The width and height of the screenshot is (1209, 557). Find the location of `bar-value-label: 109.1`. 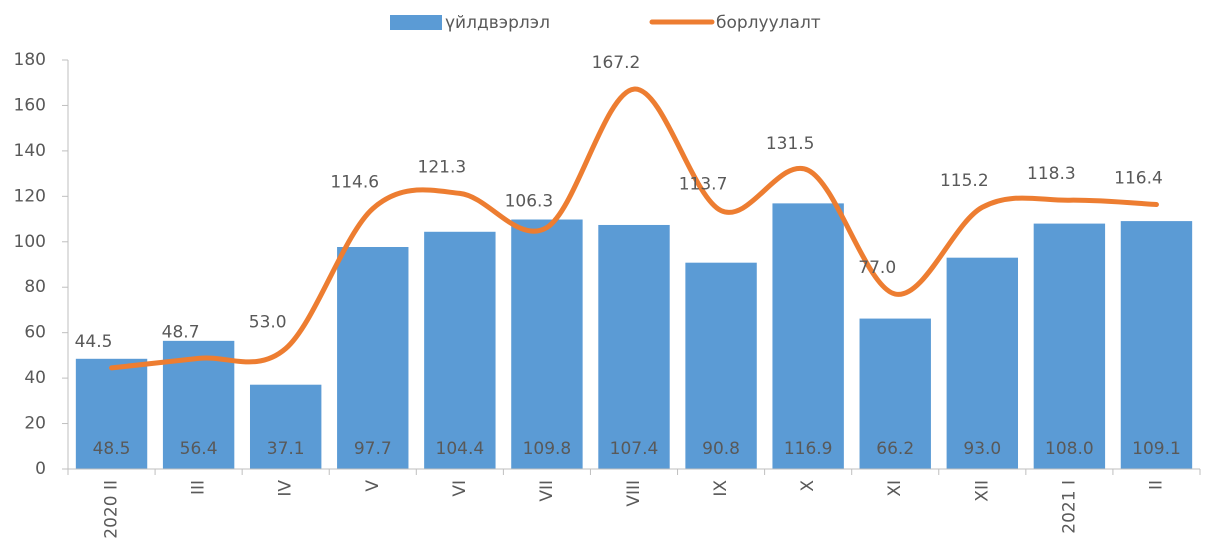

bar-value-label: 109.1 is located at coordinates (1156, 449).